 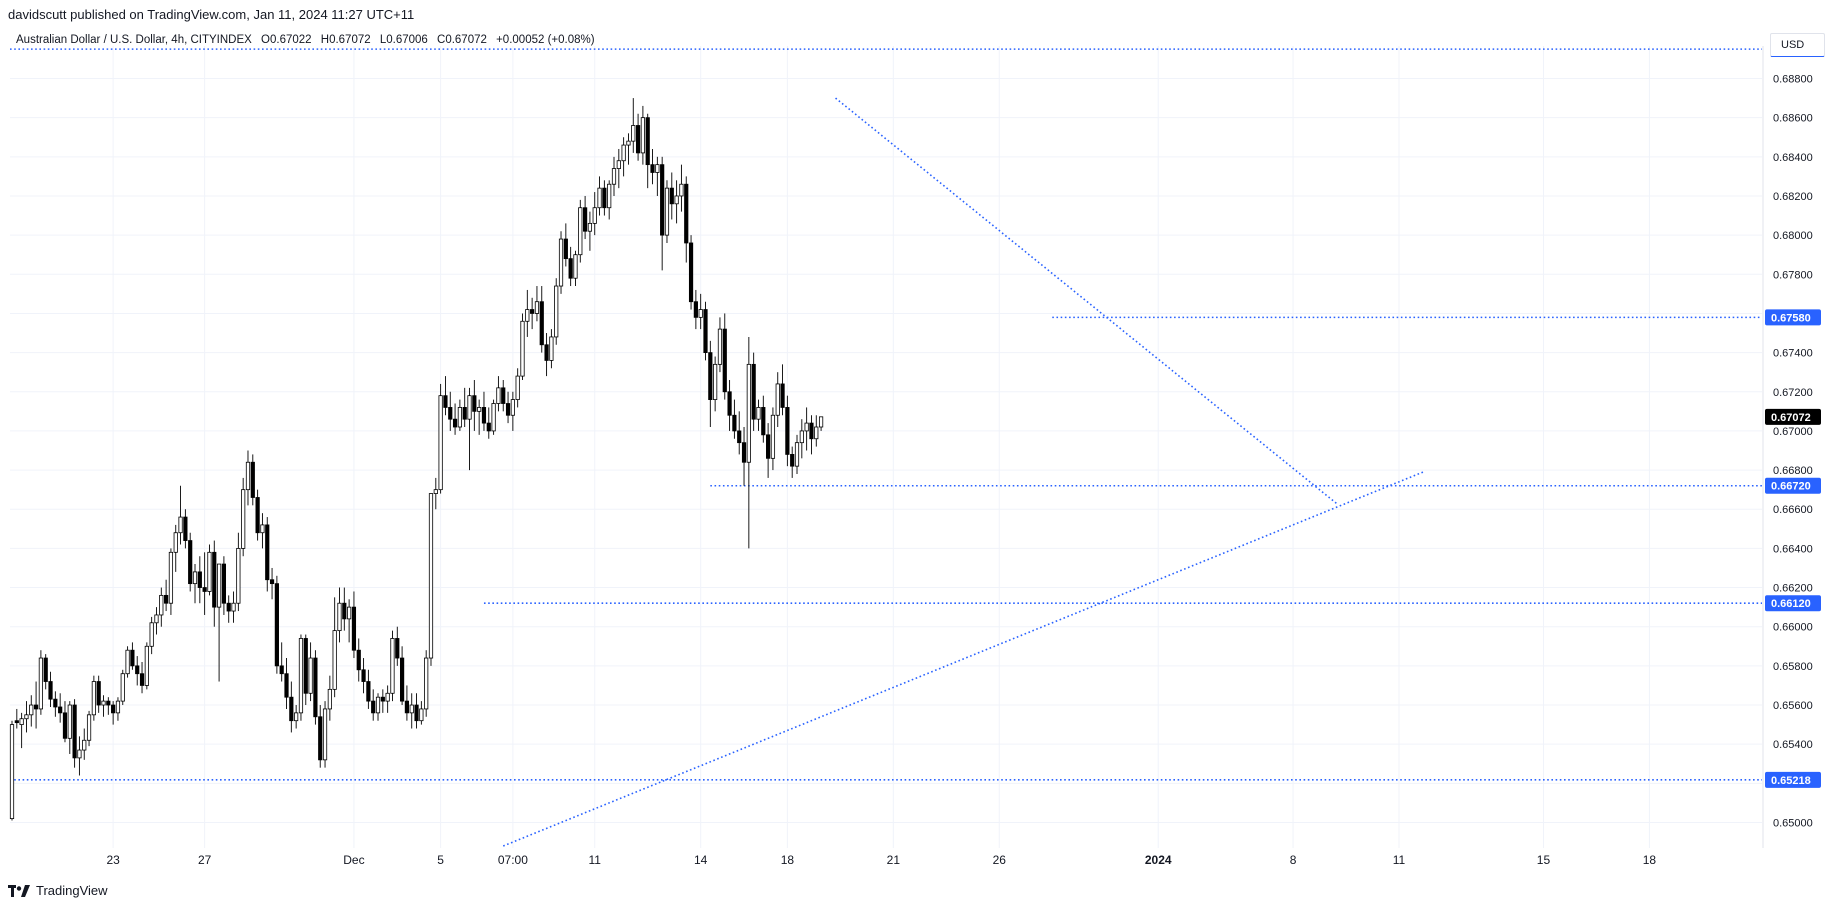 I want to click on y-tick-label: 0.67400, so click(x=1793, y=354).